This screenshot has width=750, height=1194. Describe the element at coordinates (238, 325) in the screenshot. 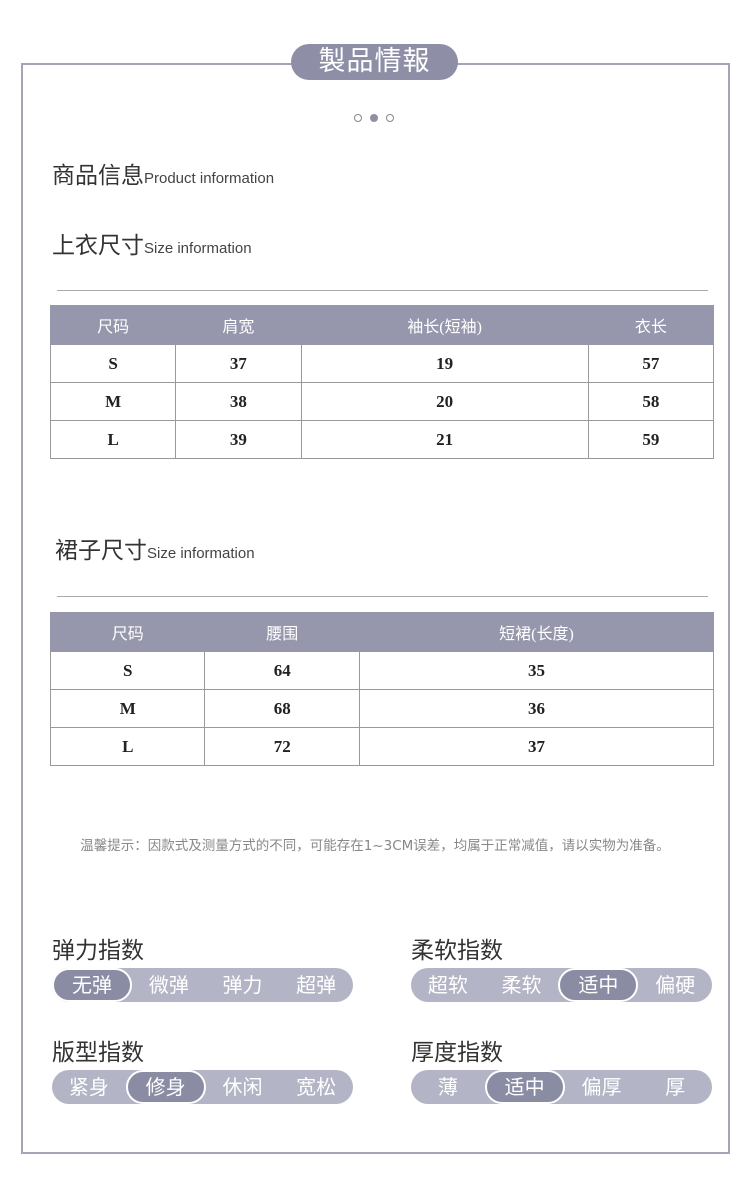

I see `column-header: 肩宽` at that location.